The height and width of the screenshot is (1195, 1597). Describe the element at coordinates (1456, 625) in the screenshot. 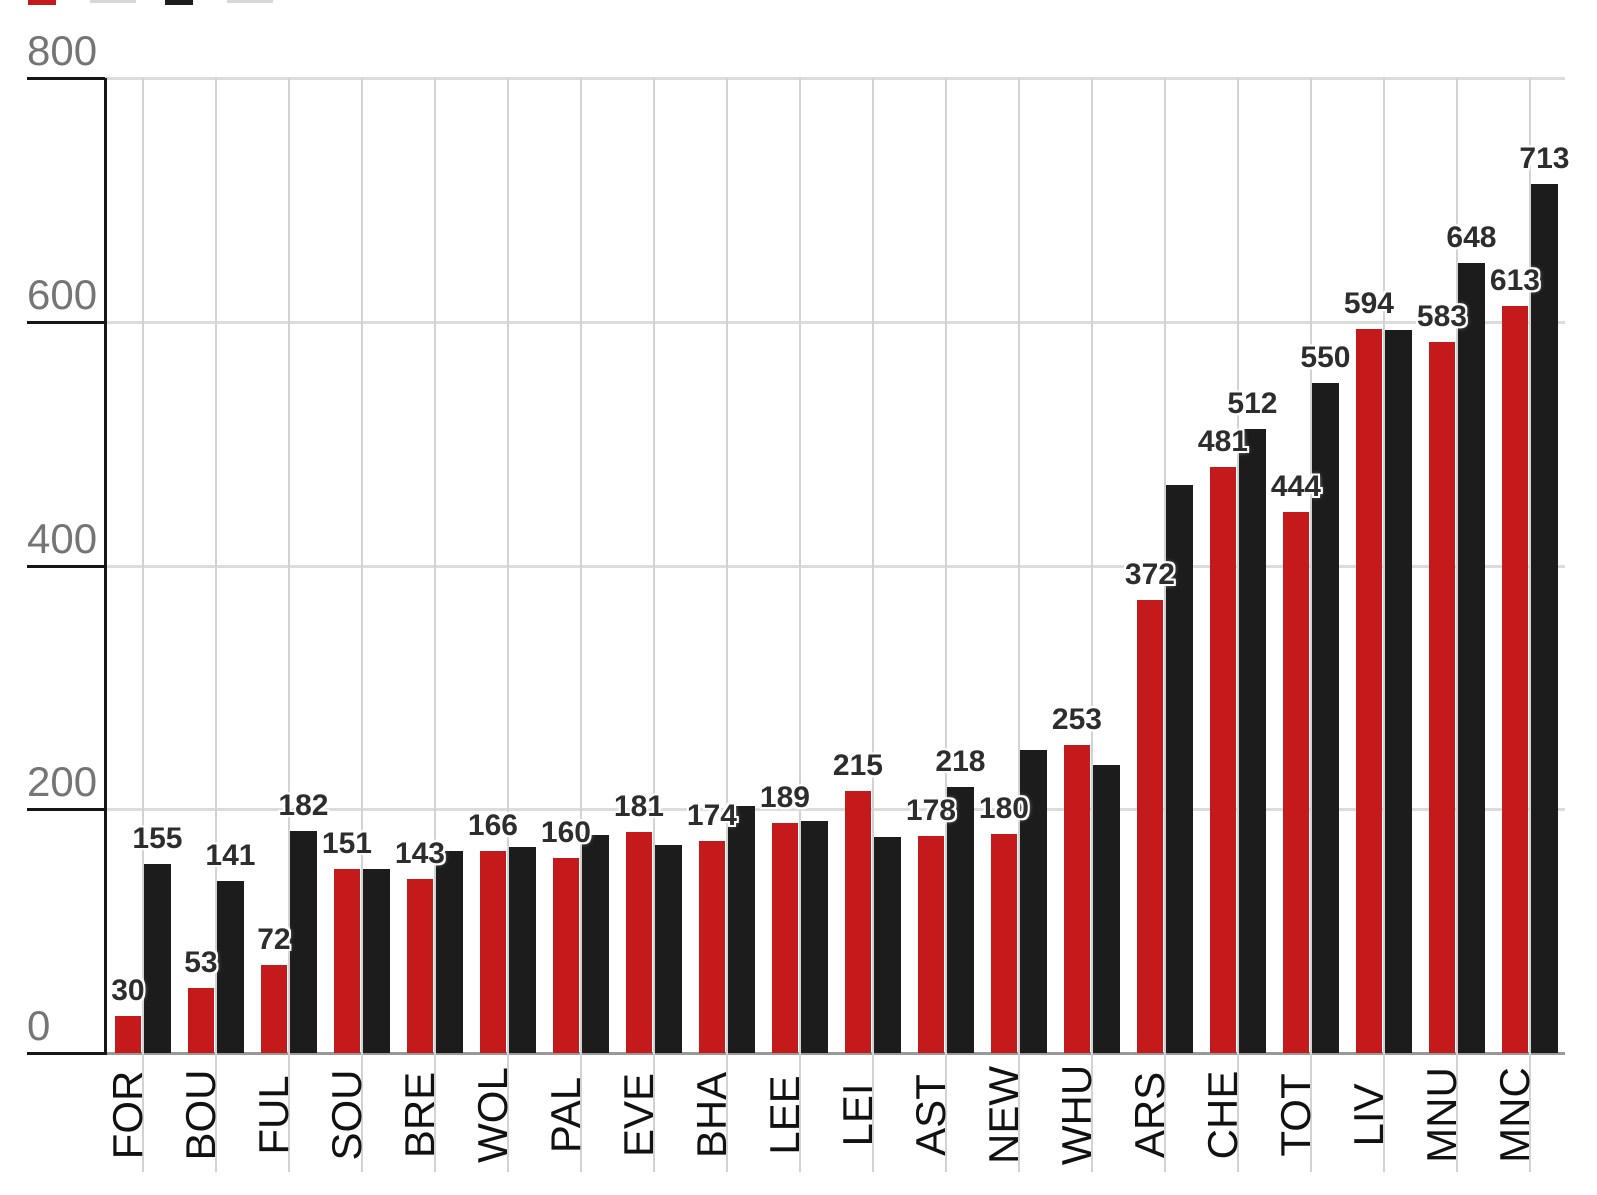

I see `category-separator-MNU` at that location.